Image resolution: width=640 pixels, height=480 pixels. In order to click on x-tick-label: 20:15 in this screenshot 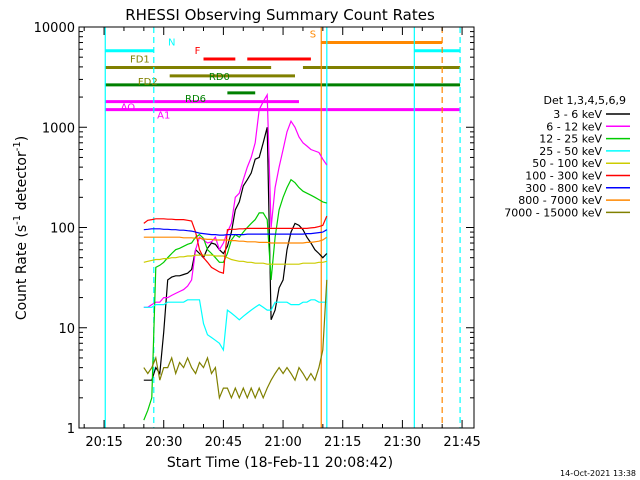, I will do `click(103, 442)`.